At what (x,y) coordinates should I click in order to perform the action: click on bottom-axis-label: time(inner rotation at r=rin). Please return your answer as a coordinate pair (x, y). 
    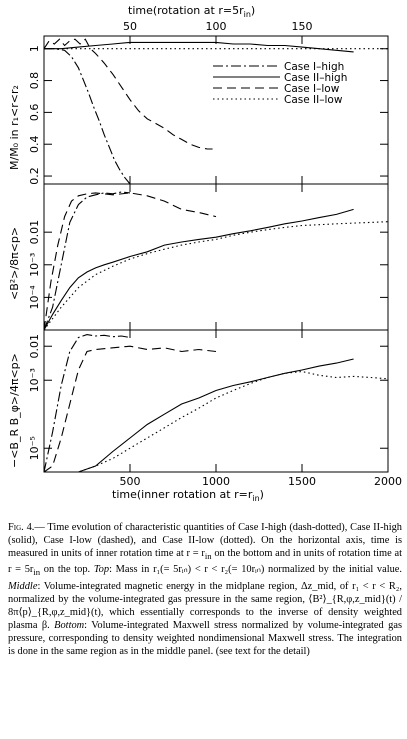
    Looking at the image, I should click on (188, 495).